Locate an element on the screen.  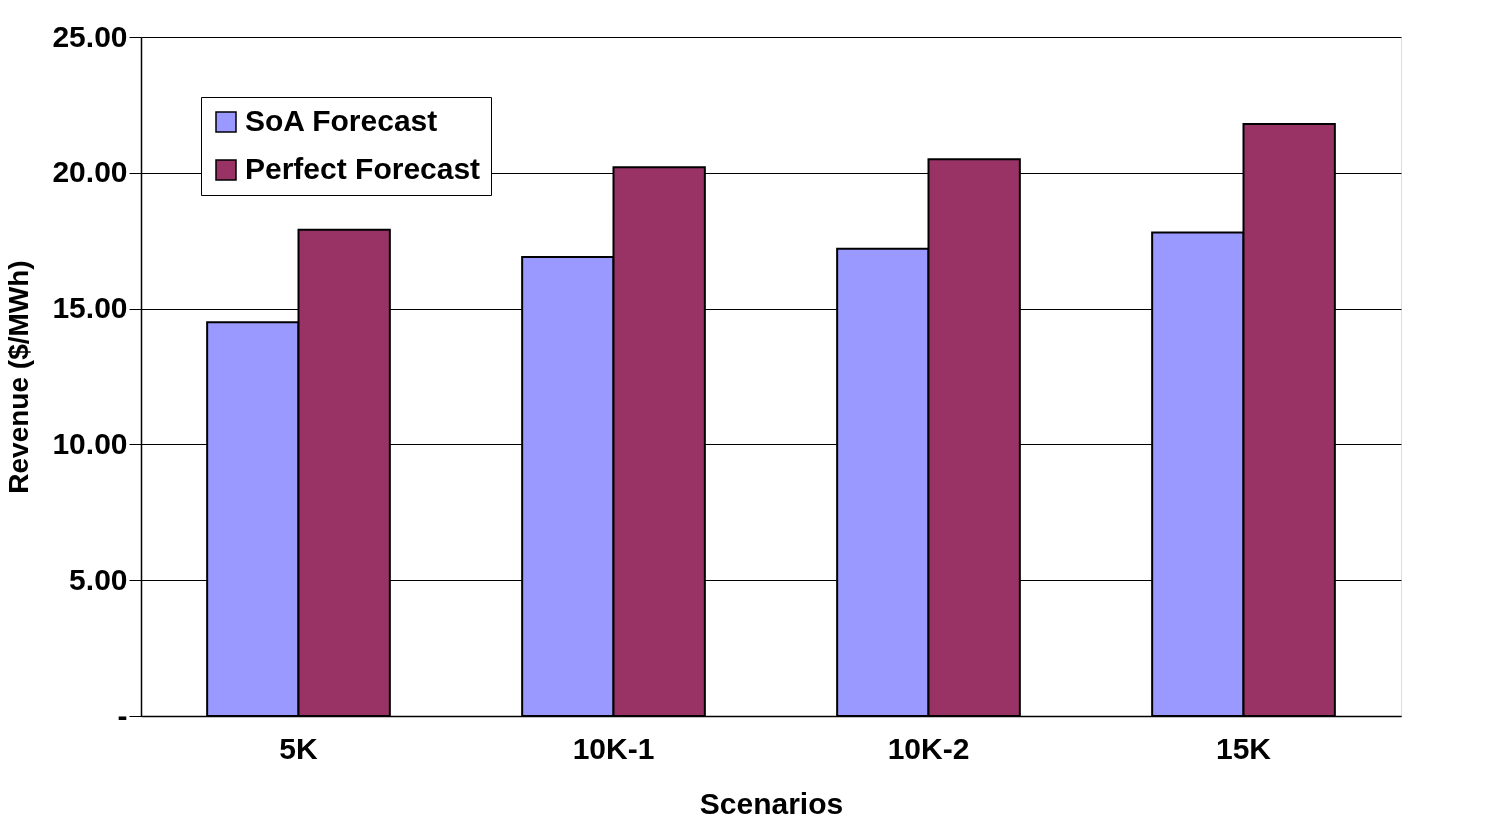
legend-label: Perfect Forecast is located at coordinates (363, 168).